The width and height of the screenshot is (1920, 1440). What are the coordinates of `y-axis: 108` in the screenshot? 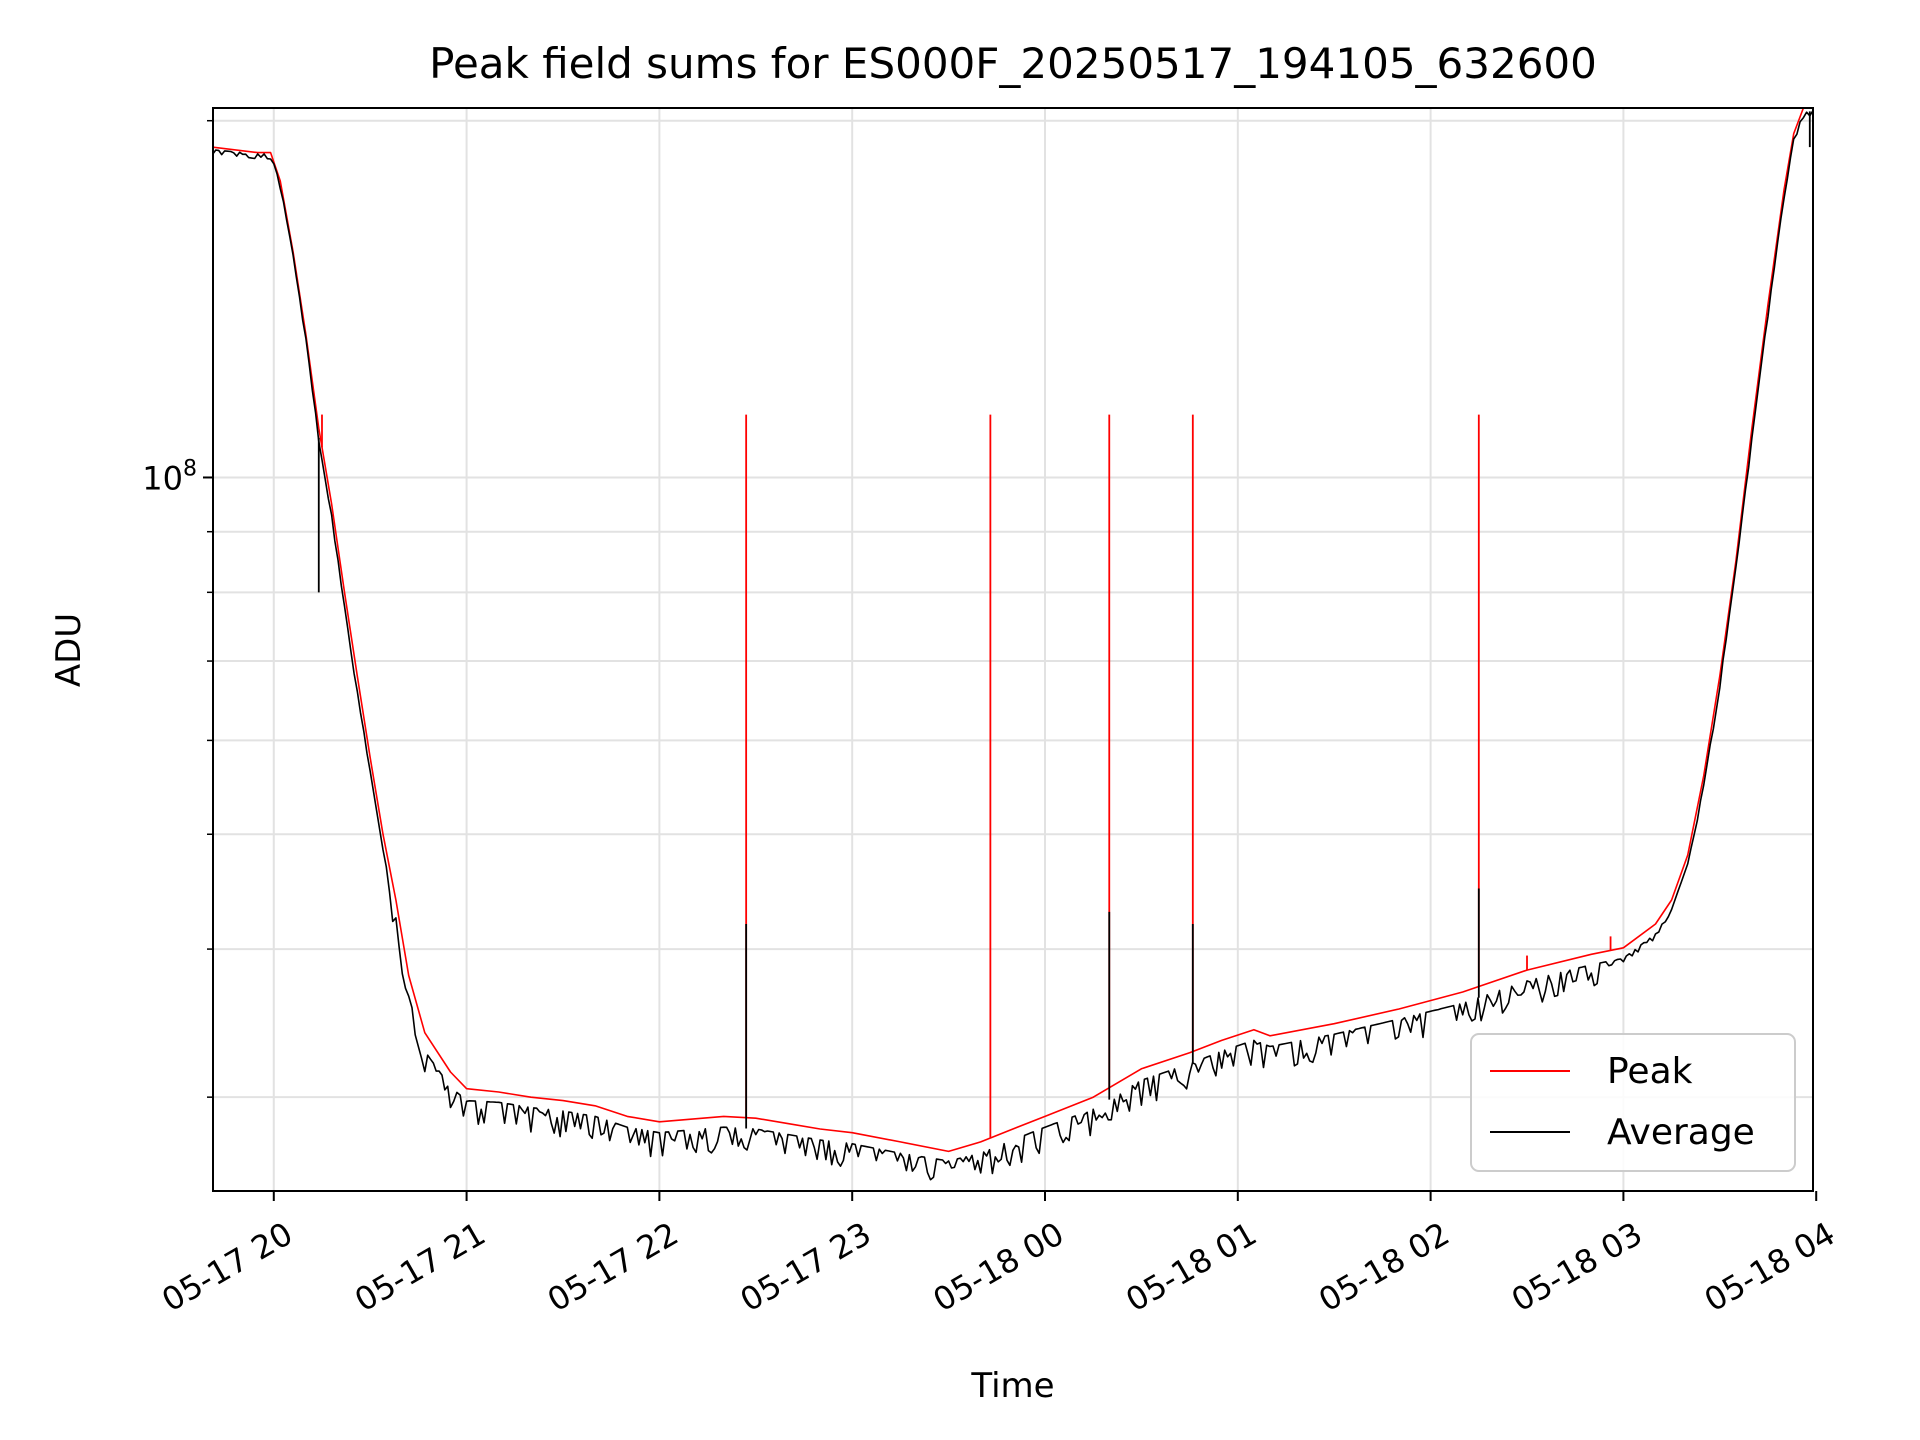 It's located at (177, 608).